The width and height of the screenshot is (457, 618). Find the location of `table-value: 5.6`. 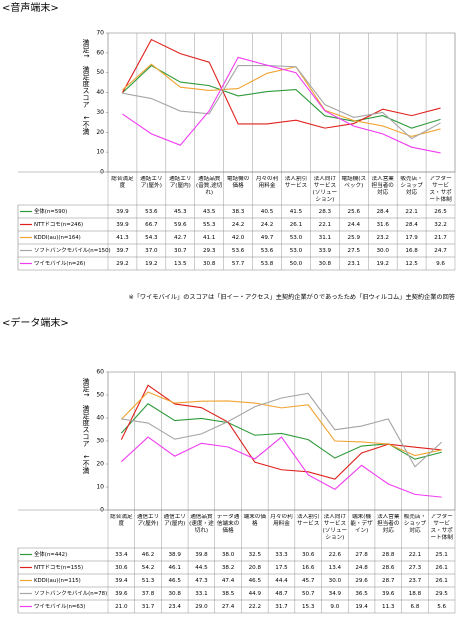

table-value: 5.6 is located at coordinates (441, 607).